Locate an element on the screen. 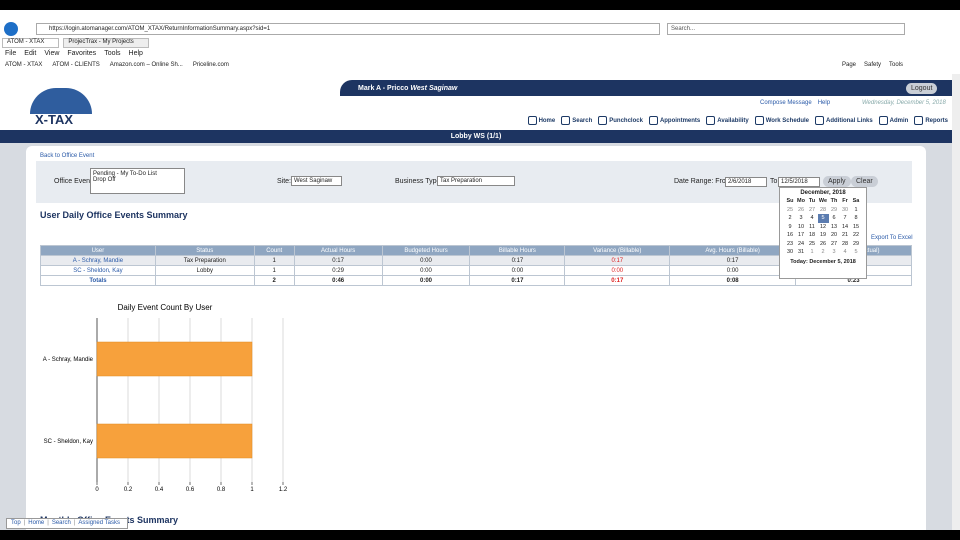  from-date: 2/6/2018 is located at coordinates (746, 182).